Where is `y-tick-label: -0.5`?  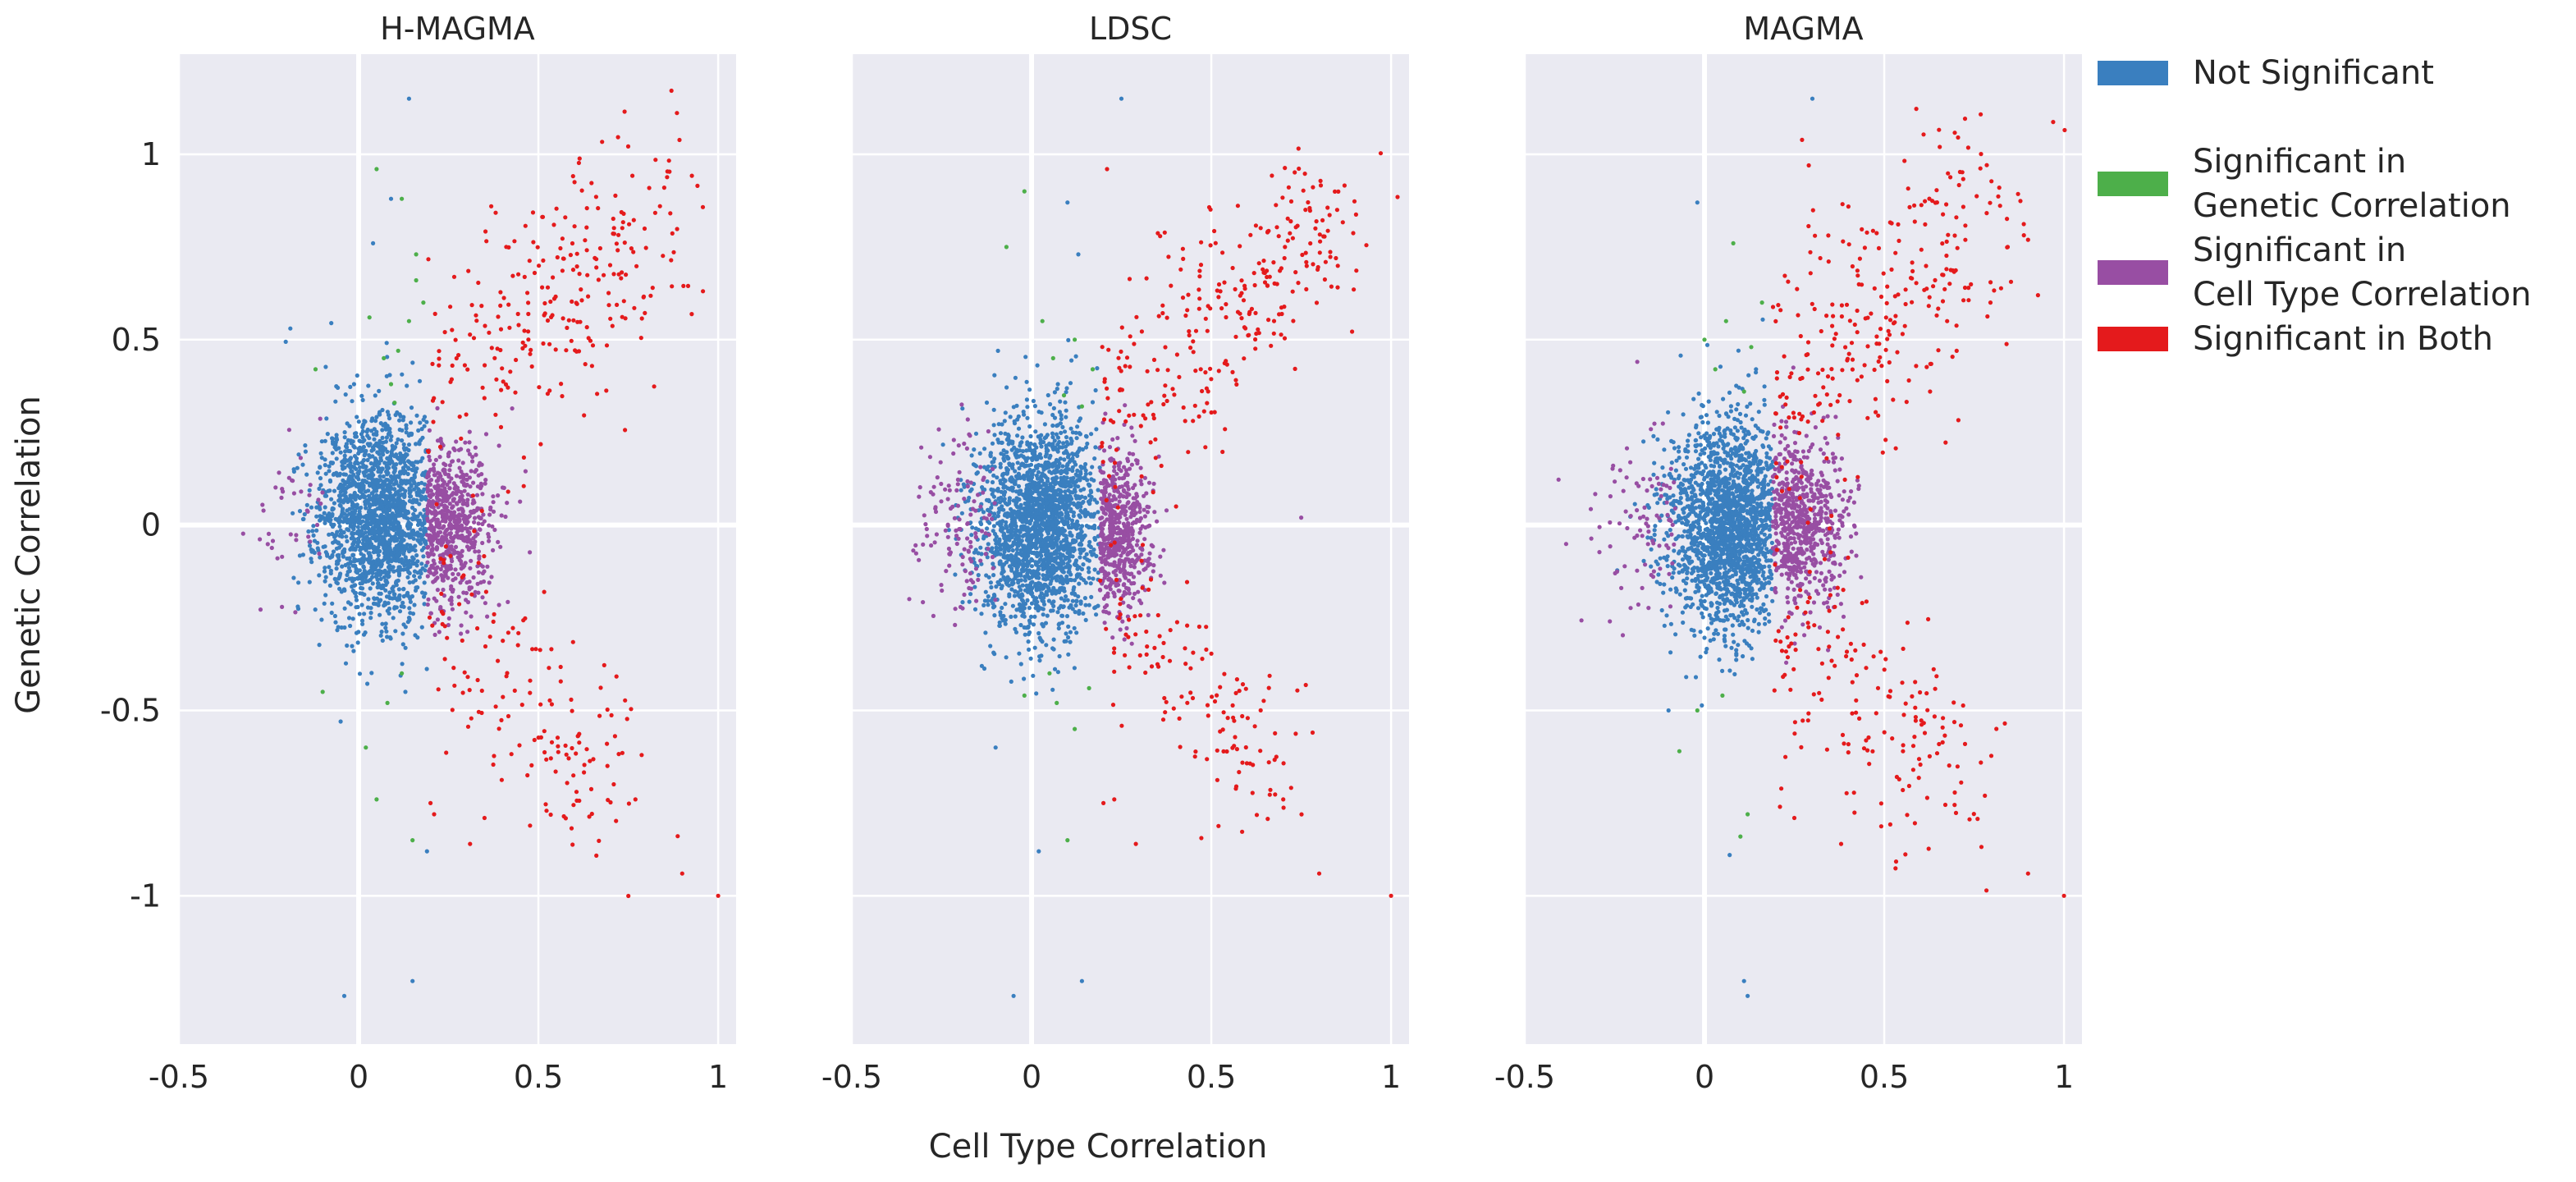 y-tick-label: -0.5 is located at coordinates (130, 710).